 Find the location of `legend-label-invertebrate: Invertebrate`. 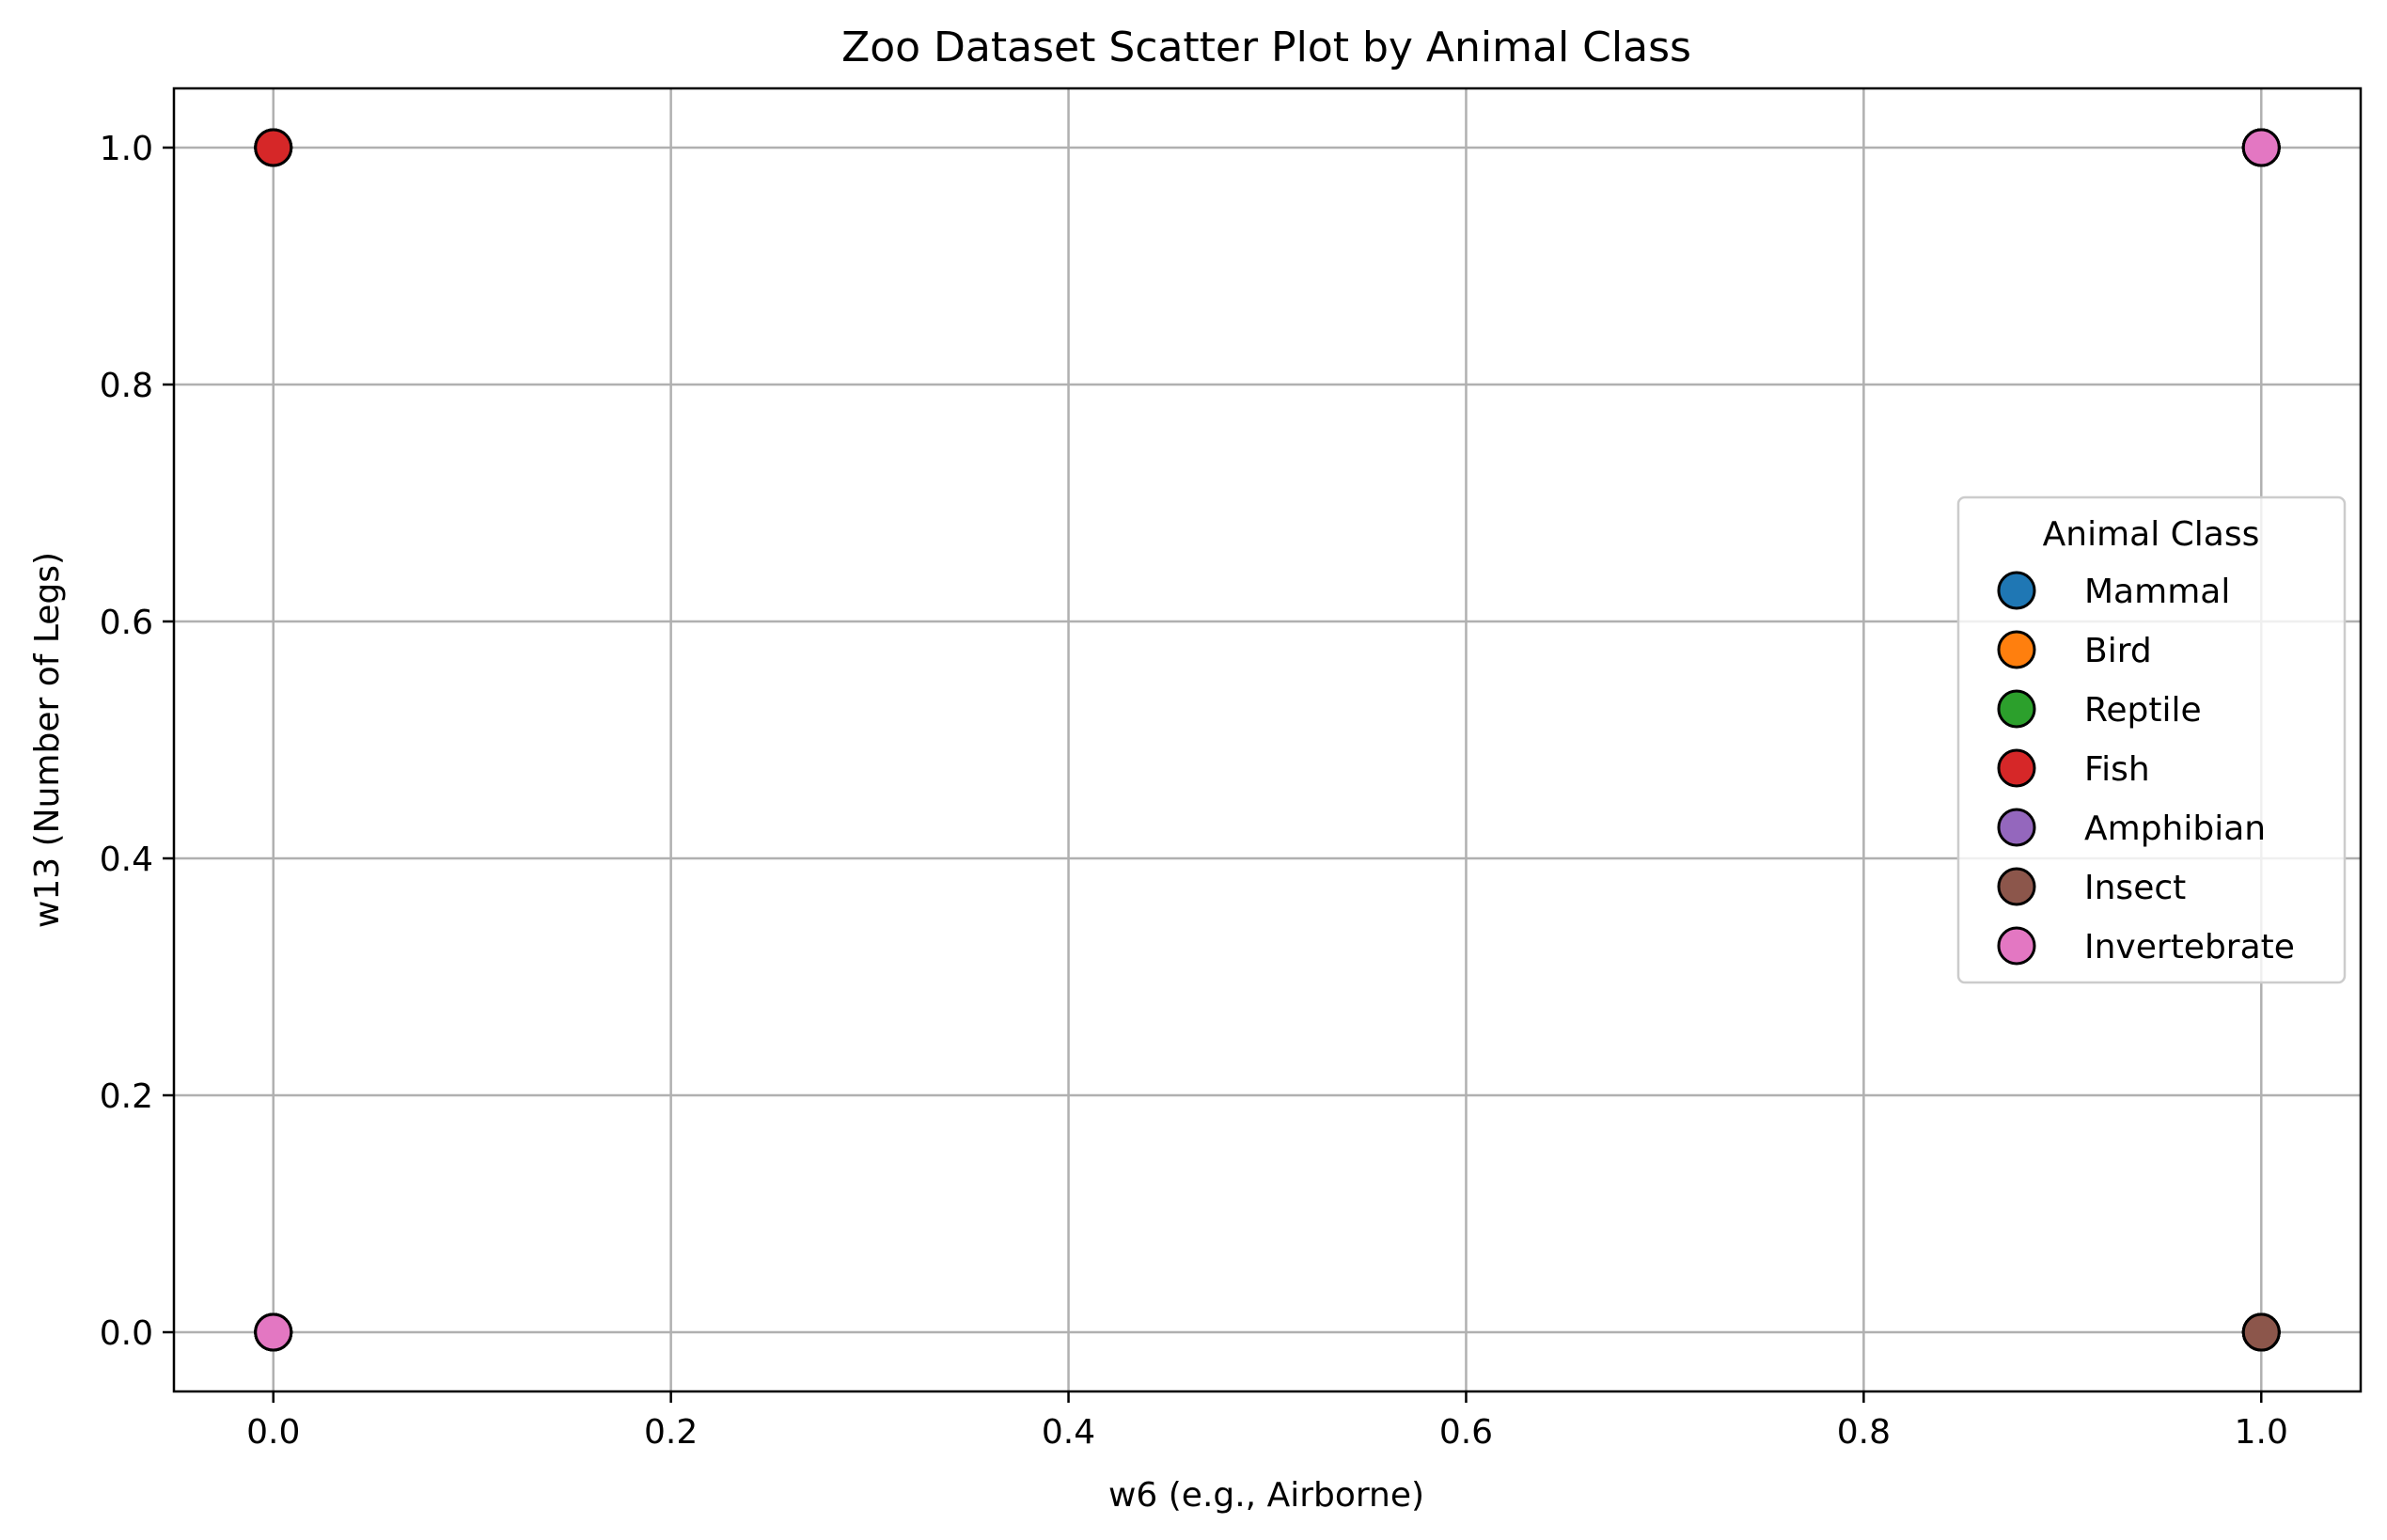

legend-label-invertebrate: Invertebrate is located at coordinates (2189, 947).